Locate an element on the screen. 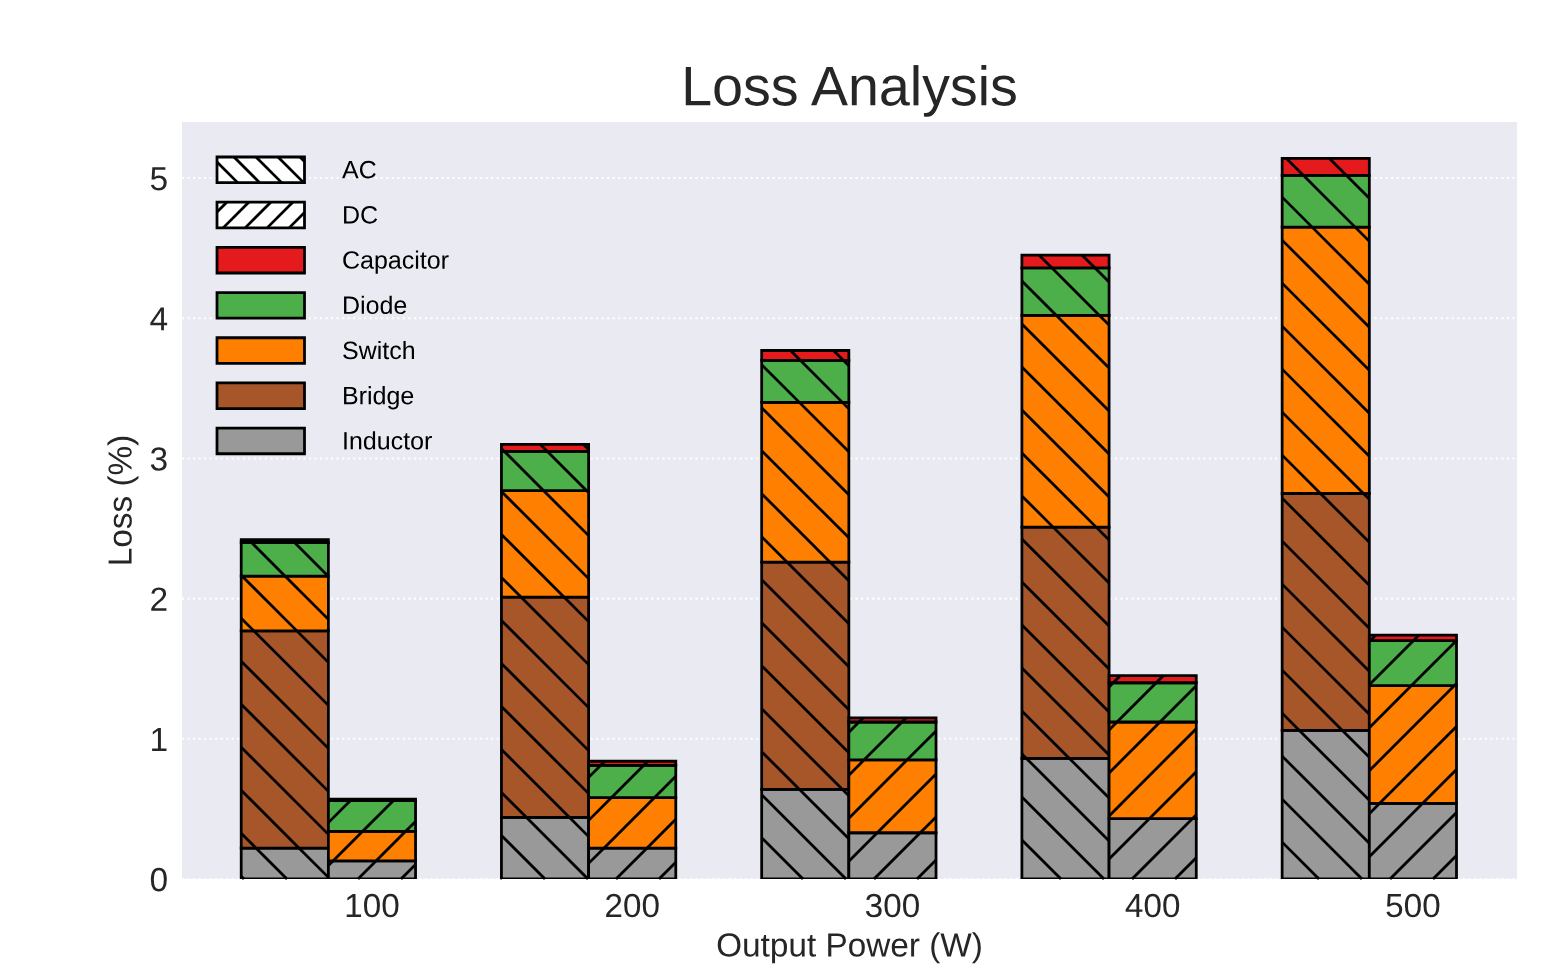 The width and height of the screenshot is (1543, 979). legend-label: Inductor is located at coordinates (388, 440).